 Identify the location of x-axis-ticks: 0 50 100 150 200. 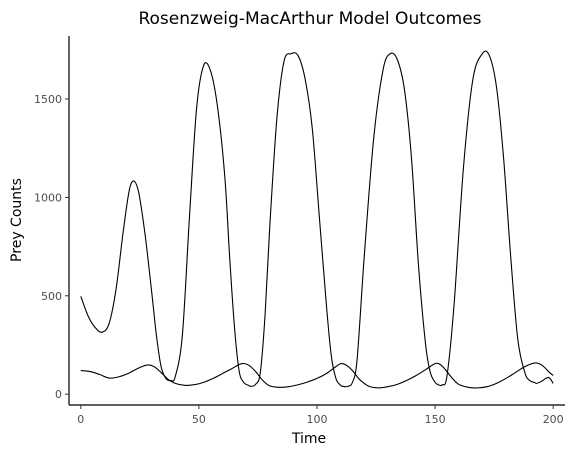
(320, 415).